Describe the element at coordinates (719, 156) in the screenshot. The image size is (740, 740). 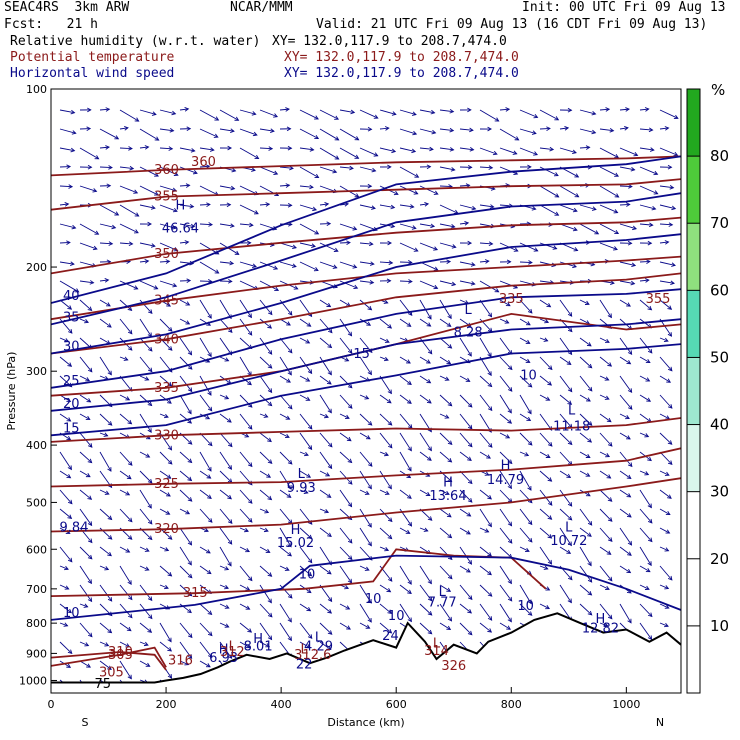
I see `colorbar-tick-label-80: 80` at that location.